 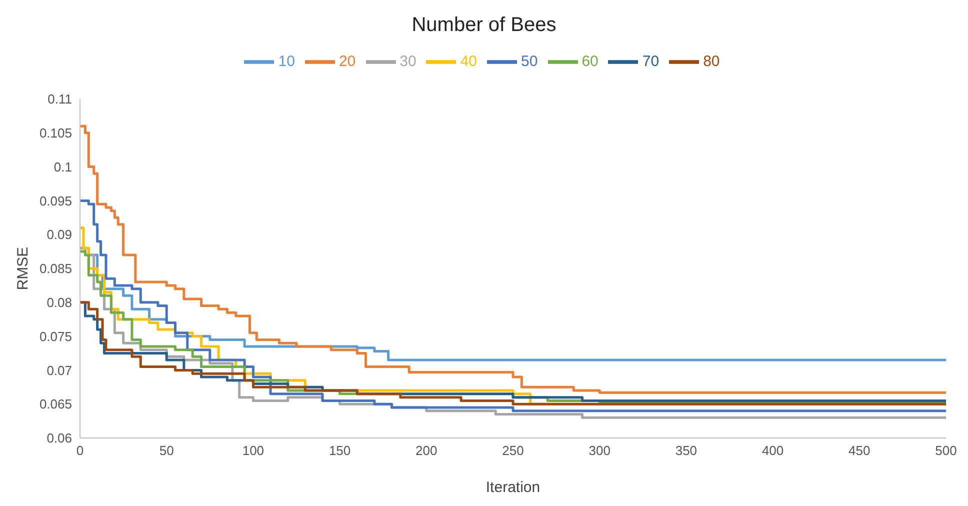 I want to click on y-tick-label: 0.09, so click(x=59, y=234).